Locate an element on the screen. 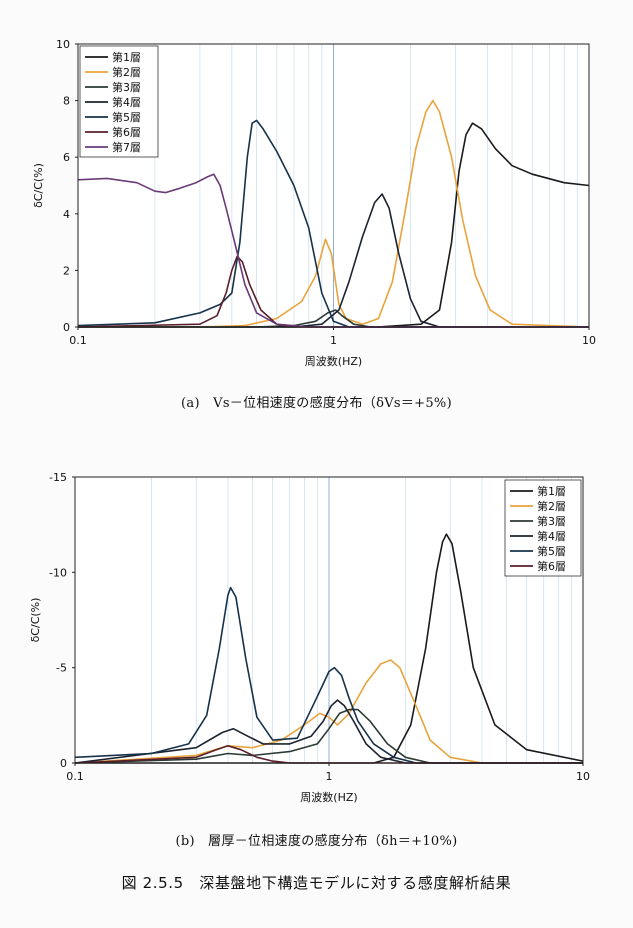  y-axis: 0 -5 -10 -15 is located at coordinates (62, 620).